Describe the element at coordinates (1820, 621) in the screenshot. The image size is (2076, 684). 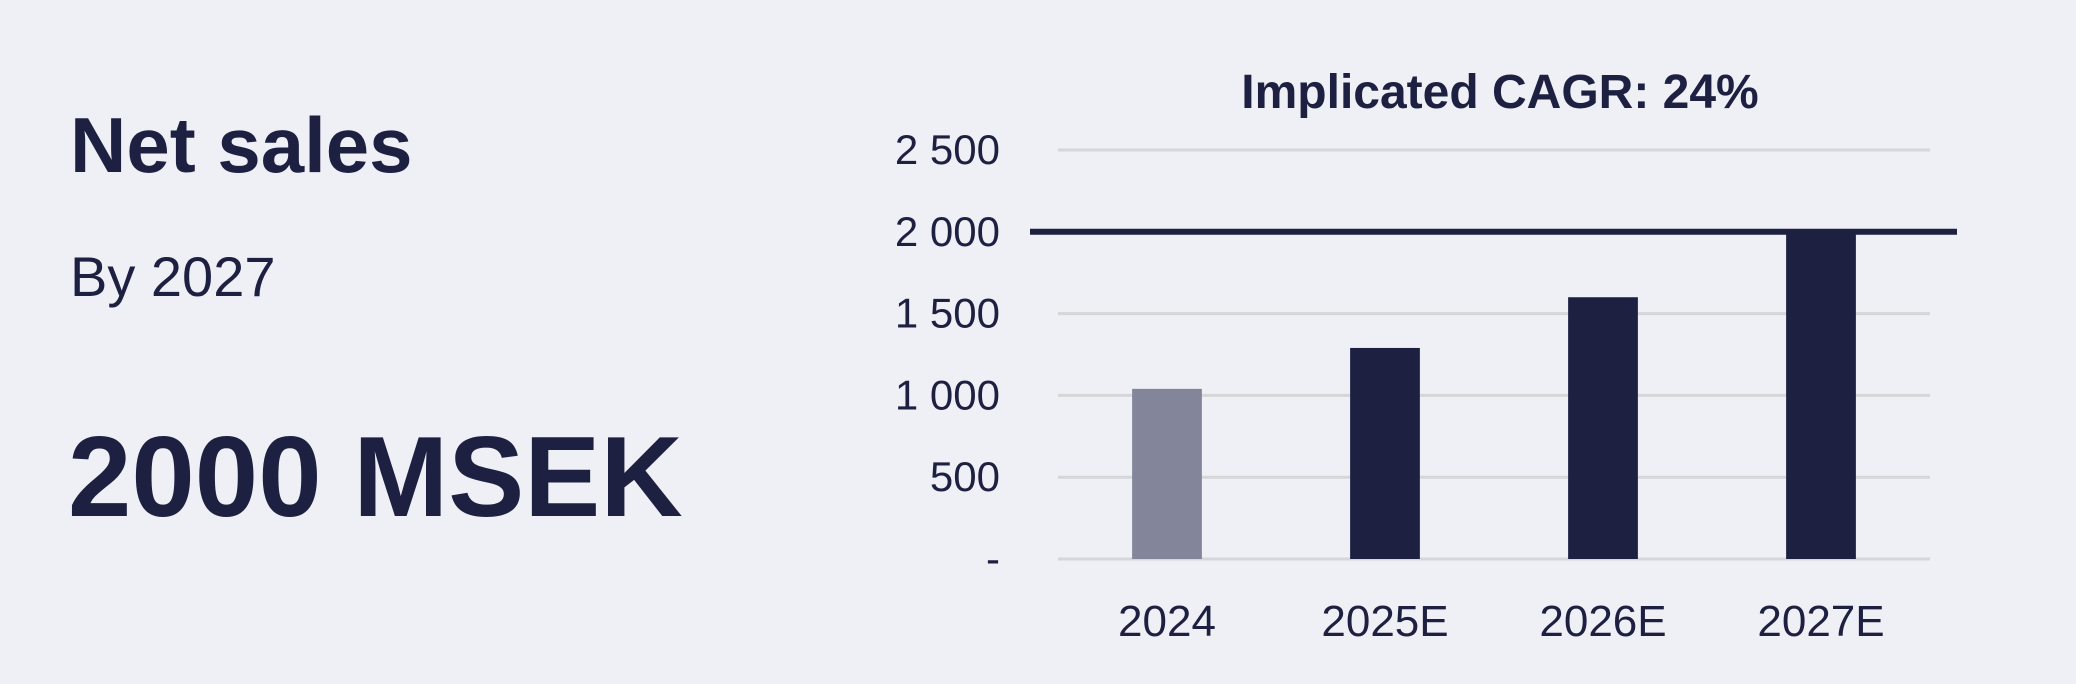
I see `x-tick-label: 2027E` at that location.